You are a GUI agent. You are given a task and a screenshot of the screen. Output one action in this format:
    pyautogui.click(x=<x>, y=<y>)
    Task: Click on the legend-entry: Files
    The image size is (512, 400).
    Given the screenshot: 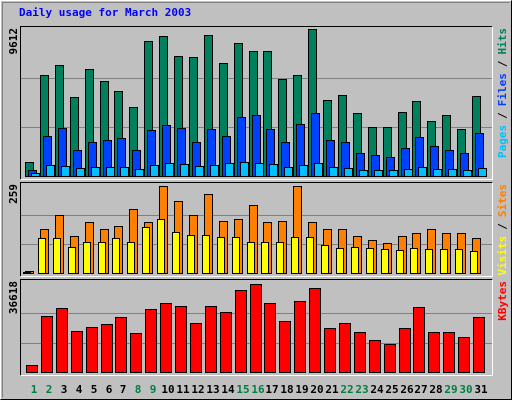 What is the action you would take?
    pyautogui.click(x=502, y=89)
    